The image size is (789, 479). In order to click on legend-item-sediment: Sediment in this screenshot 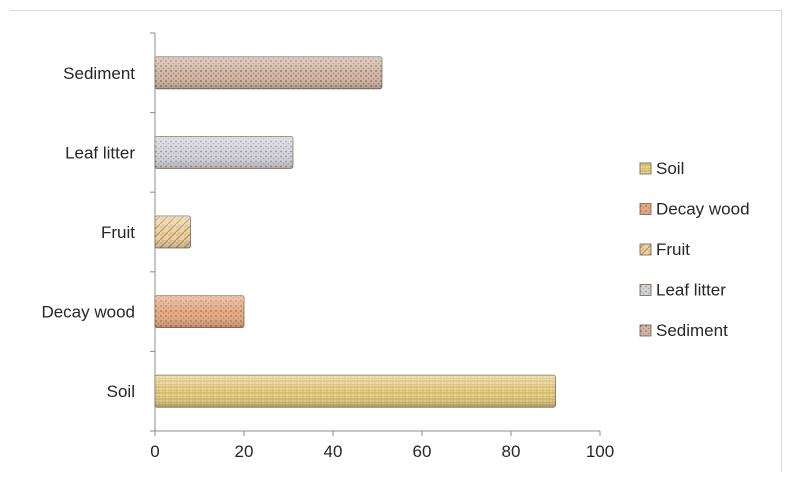, I will do `click(683, 330)`.